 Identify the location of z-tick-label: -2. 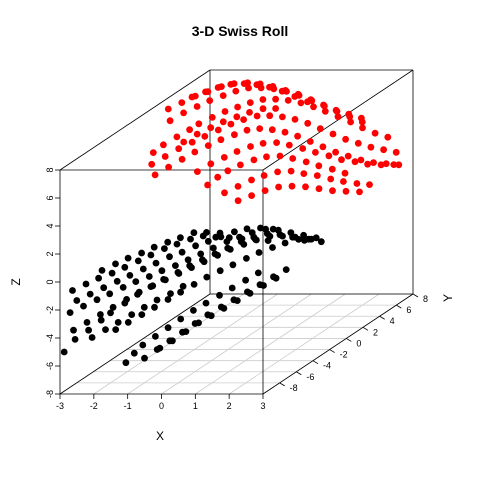
(50, 310).